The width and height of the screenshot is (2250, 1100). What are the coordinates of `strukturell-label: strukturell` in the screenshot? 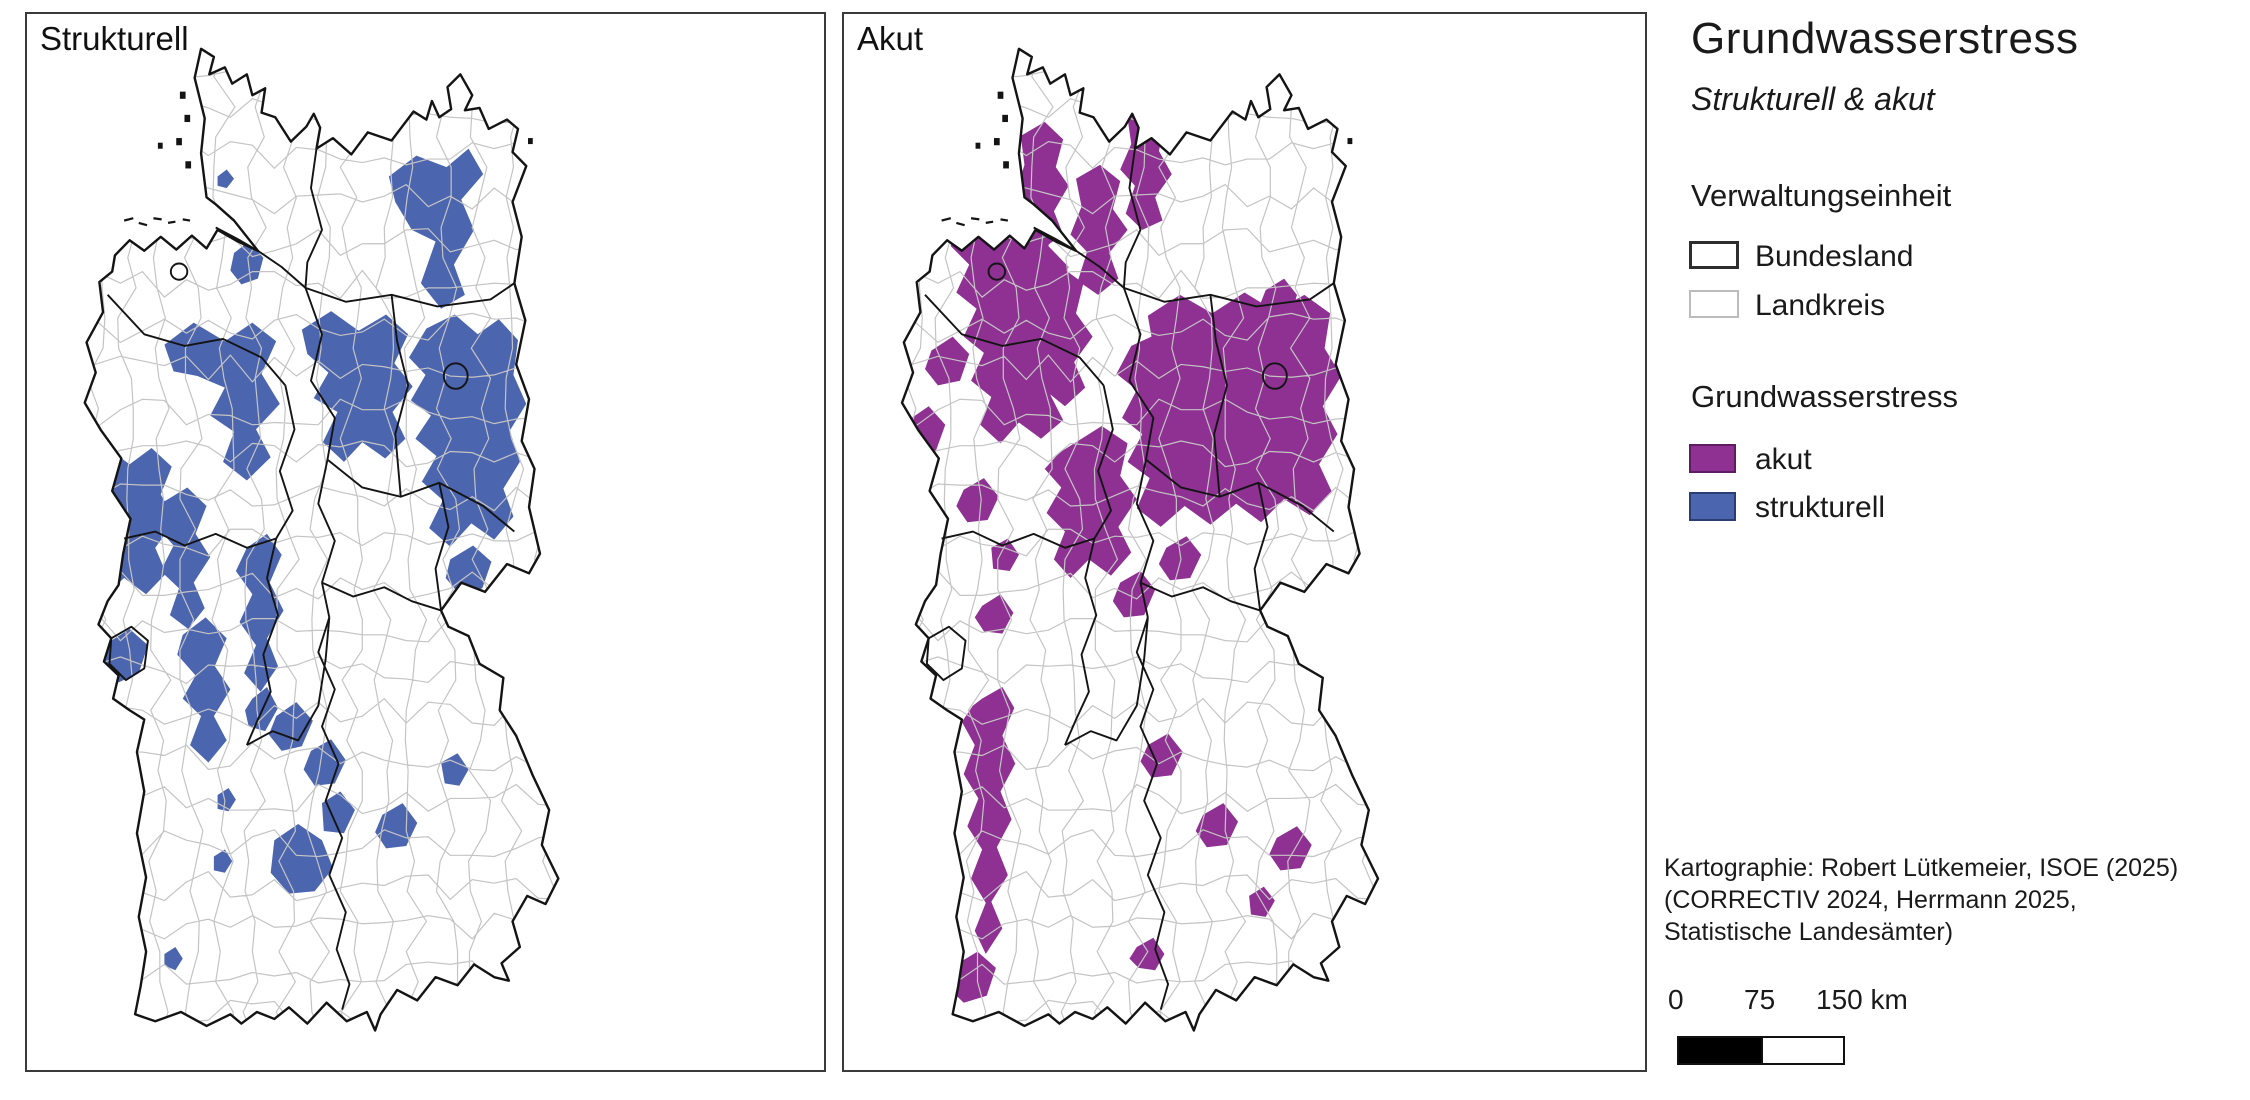 It's located at (1820, 507).